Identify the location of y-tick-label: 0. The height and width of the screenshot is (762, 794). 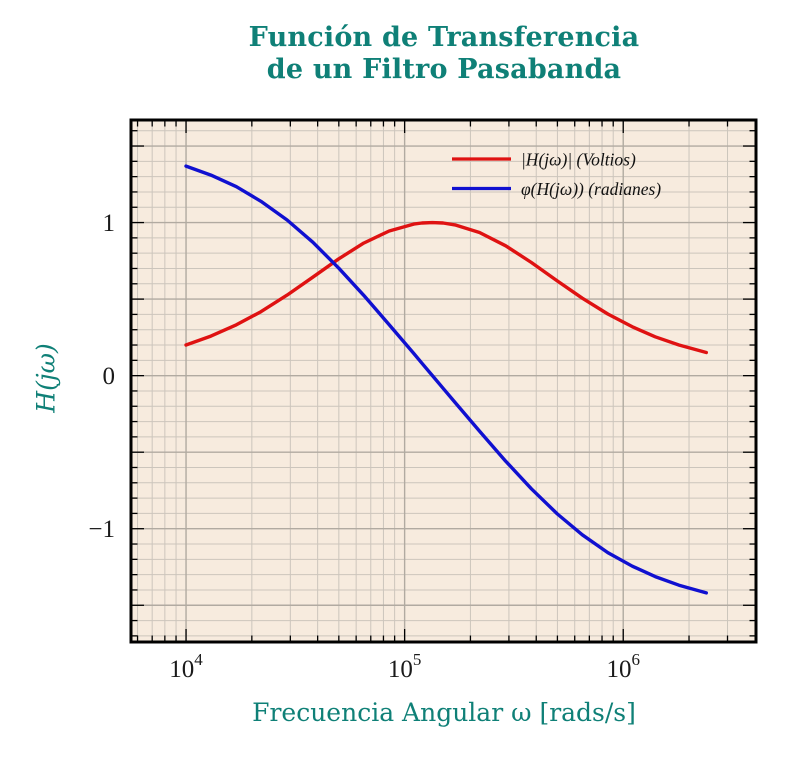
(109, 376).